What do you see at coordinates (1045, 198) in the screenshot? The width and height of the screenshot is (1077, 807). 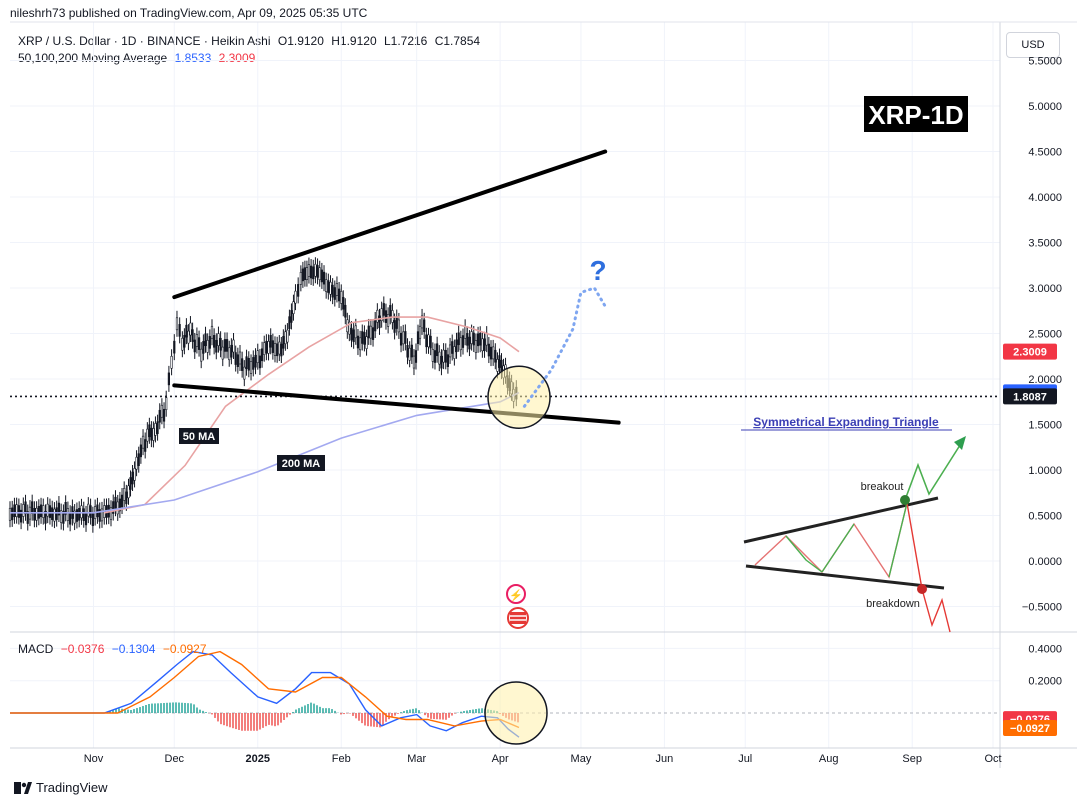 I see `y-tick-label: 4.0000` at bounding box center [1045, 198].